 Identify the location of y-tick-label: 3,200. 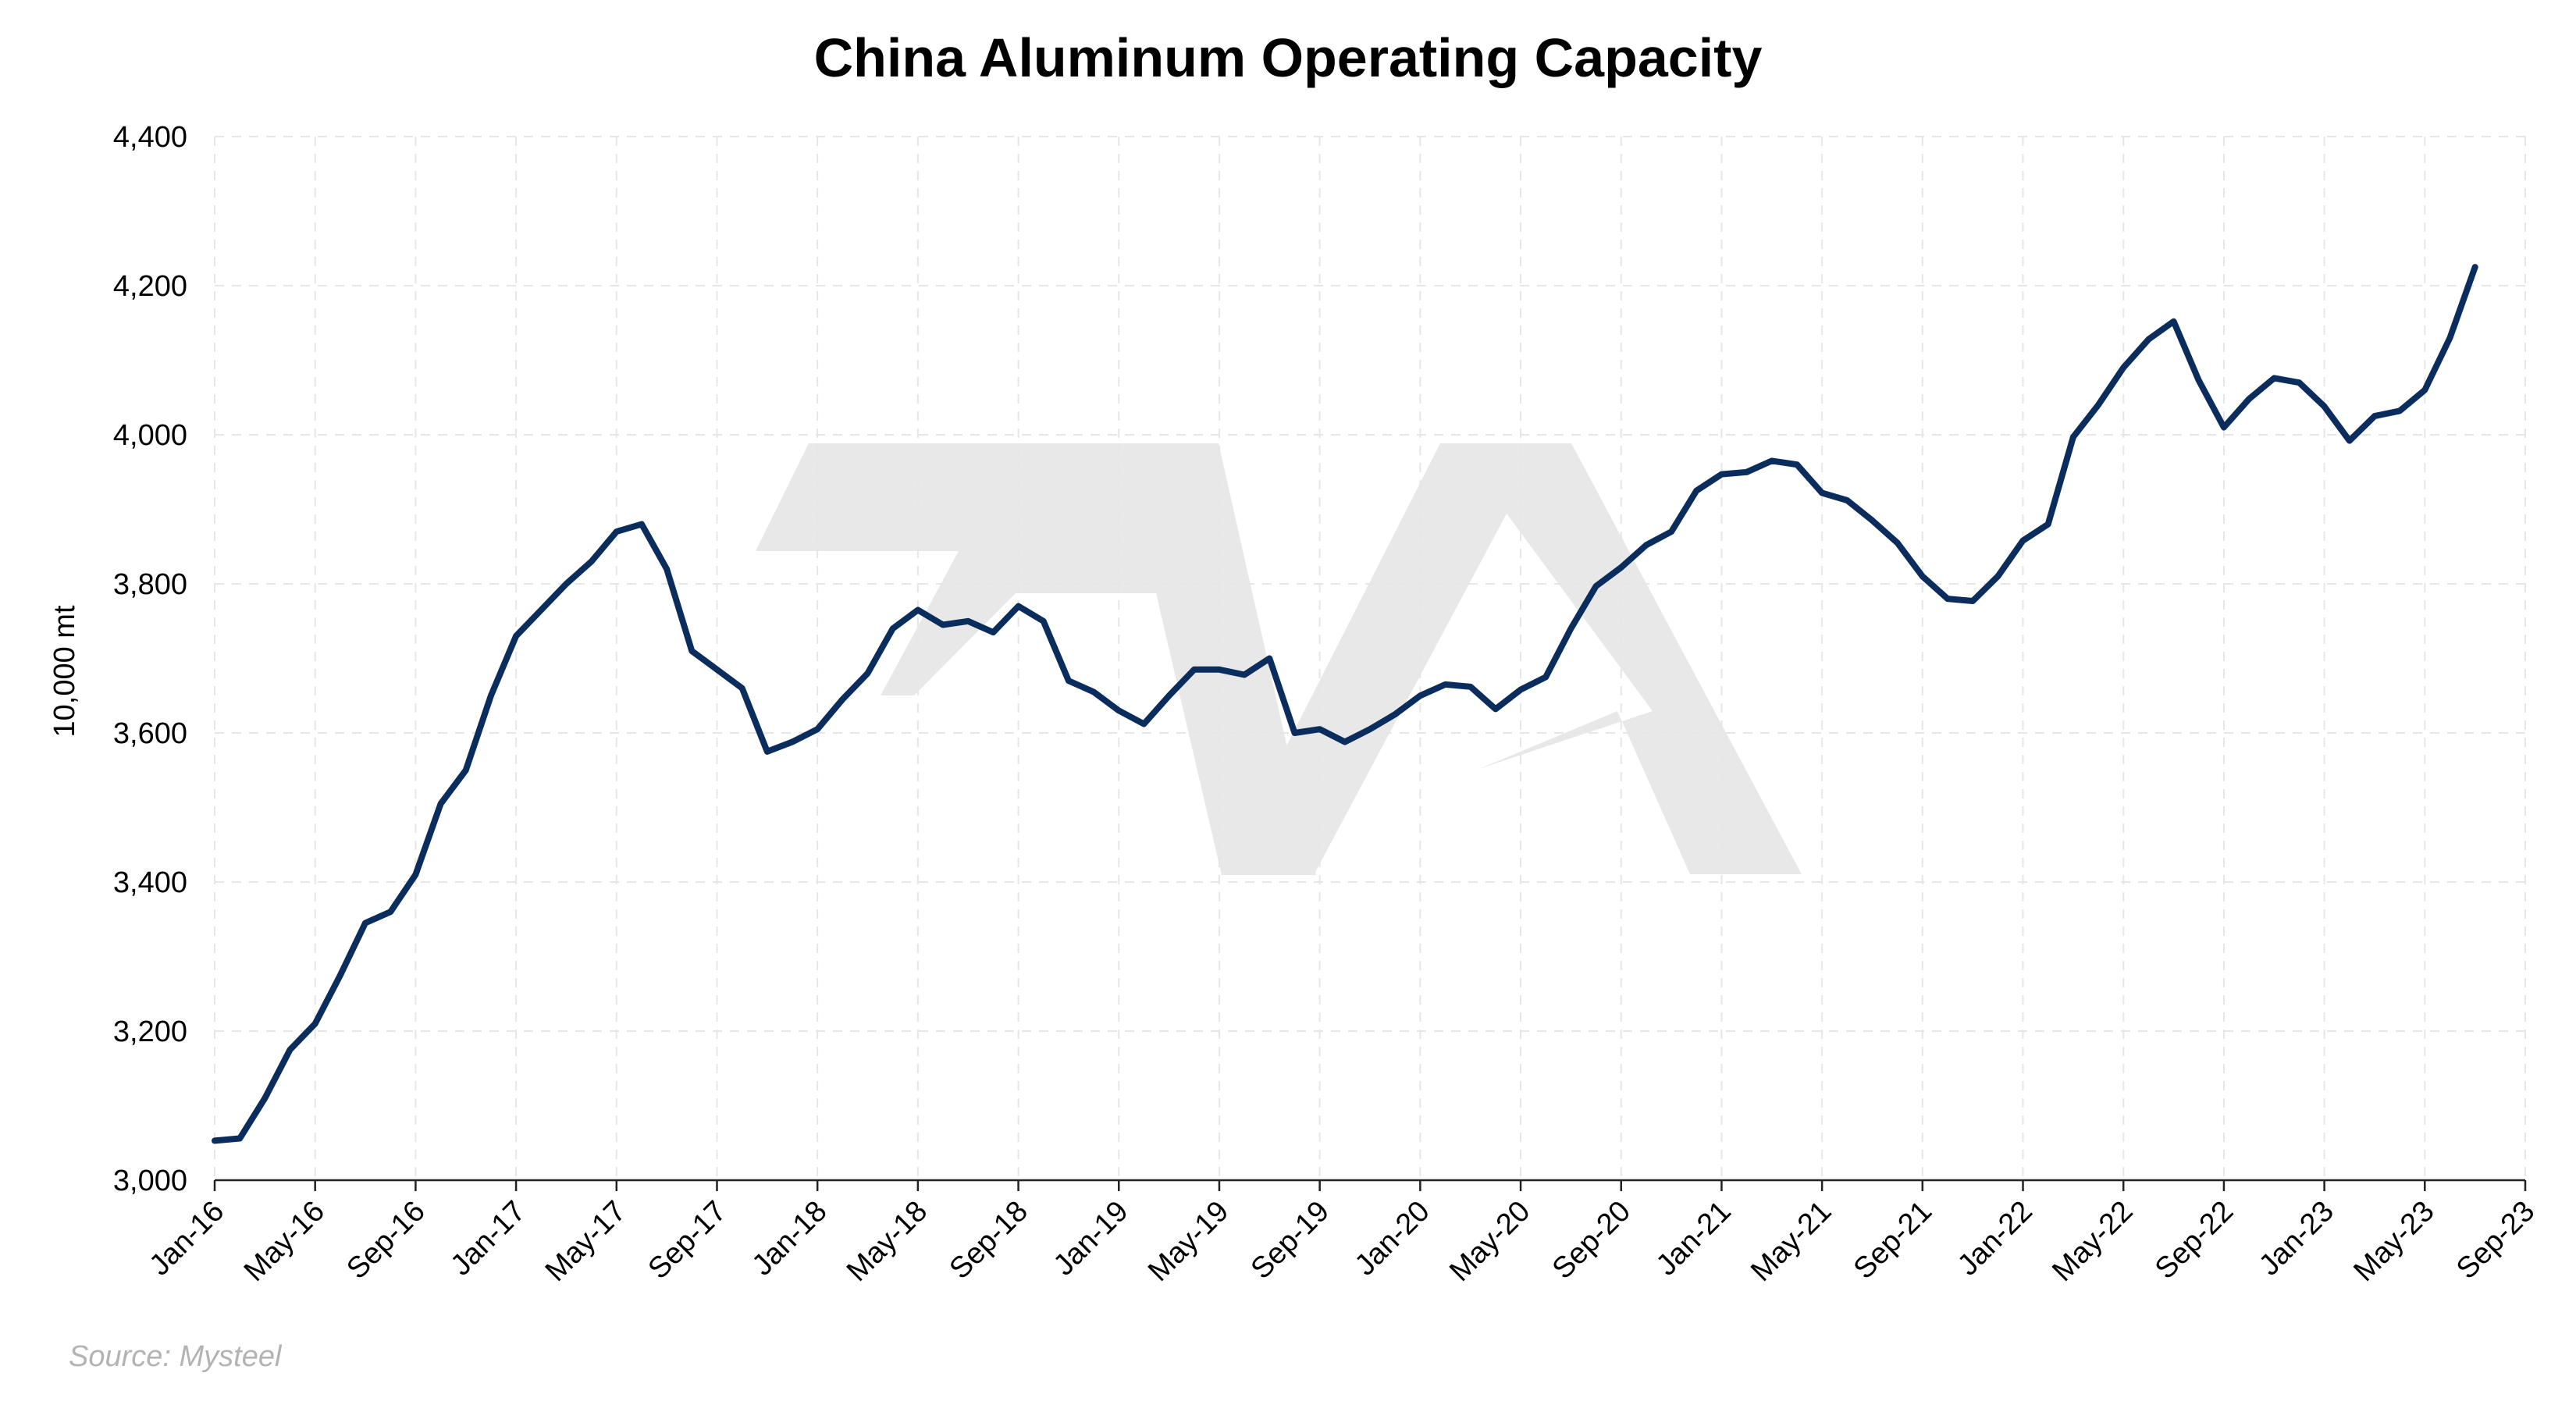
(150, 1032).